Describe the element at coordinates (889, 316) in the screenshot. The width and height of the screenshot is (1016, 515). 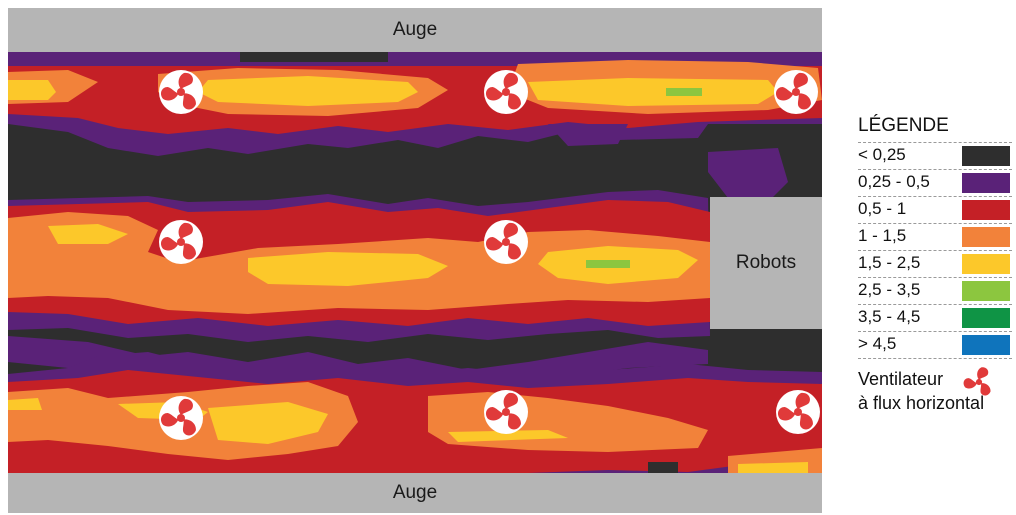
I see `legend-item-label: 3,5 - 4,5` at that location.